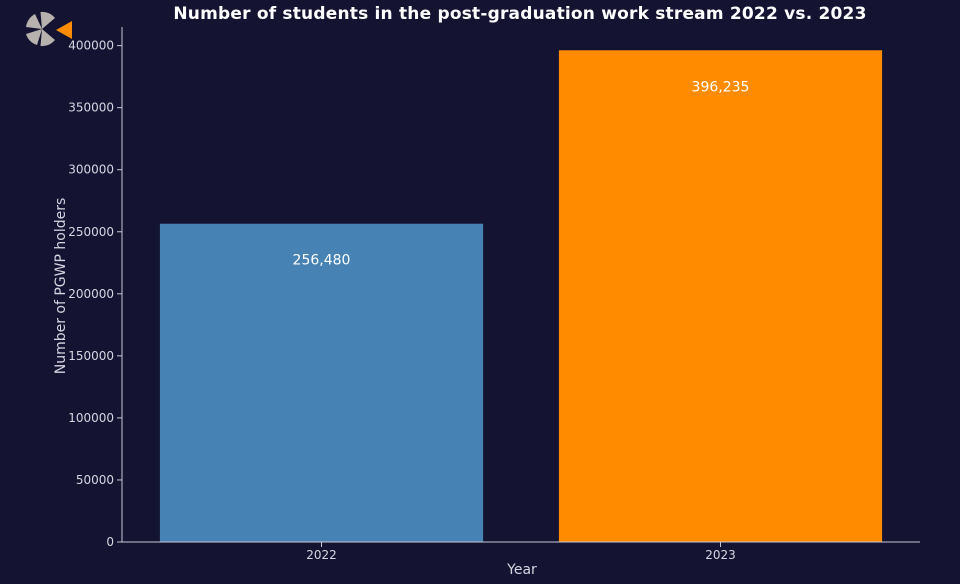  What do you see at coordinates (720, 555) in the screenshot?
I see `x-tick-label-2023: 2023` at bounding box center [720, 555].